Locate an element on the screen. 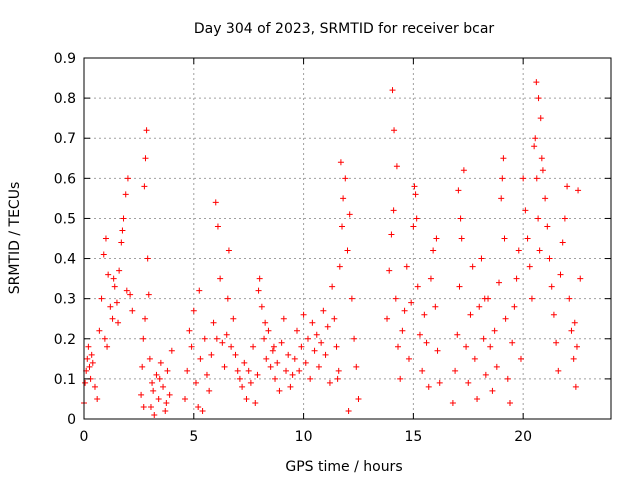 The height and width of the screenshot is (480, 640). x-tick-label: 0 is located at coordinates (84, 437).